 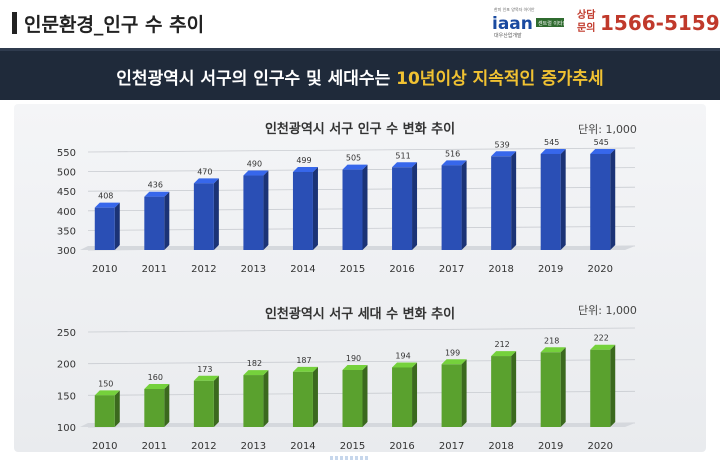 What do you see at coordinates (204, 369) in the screenshot?
I see `data-label: 173` at bounding box center [204, 369].